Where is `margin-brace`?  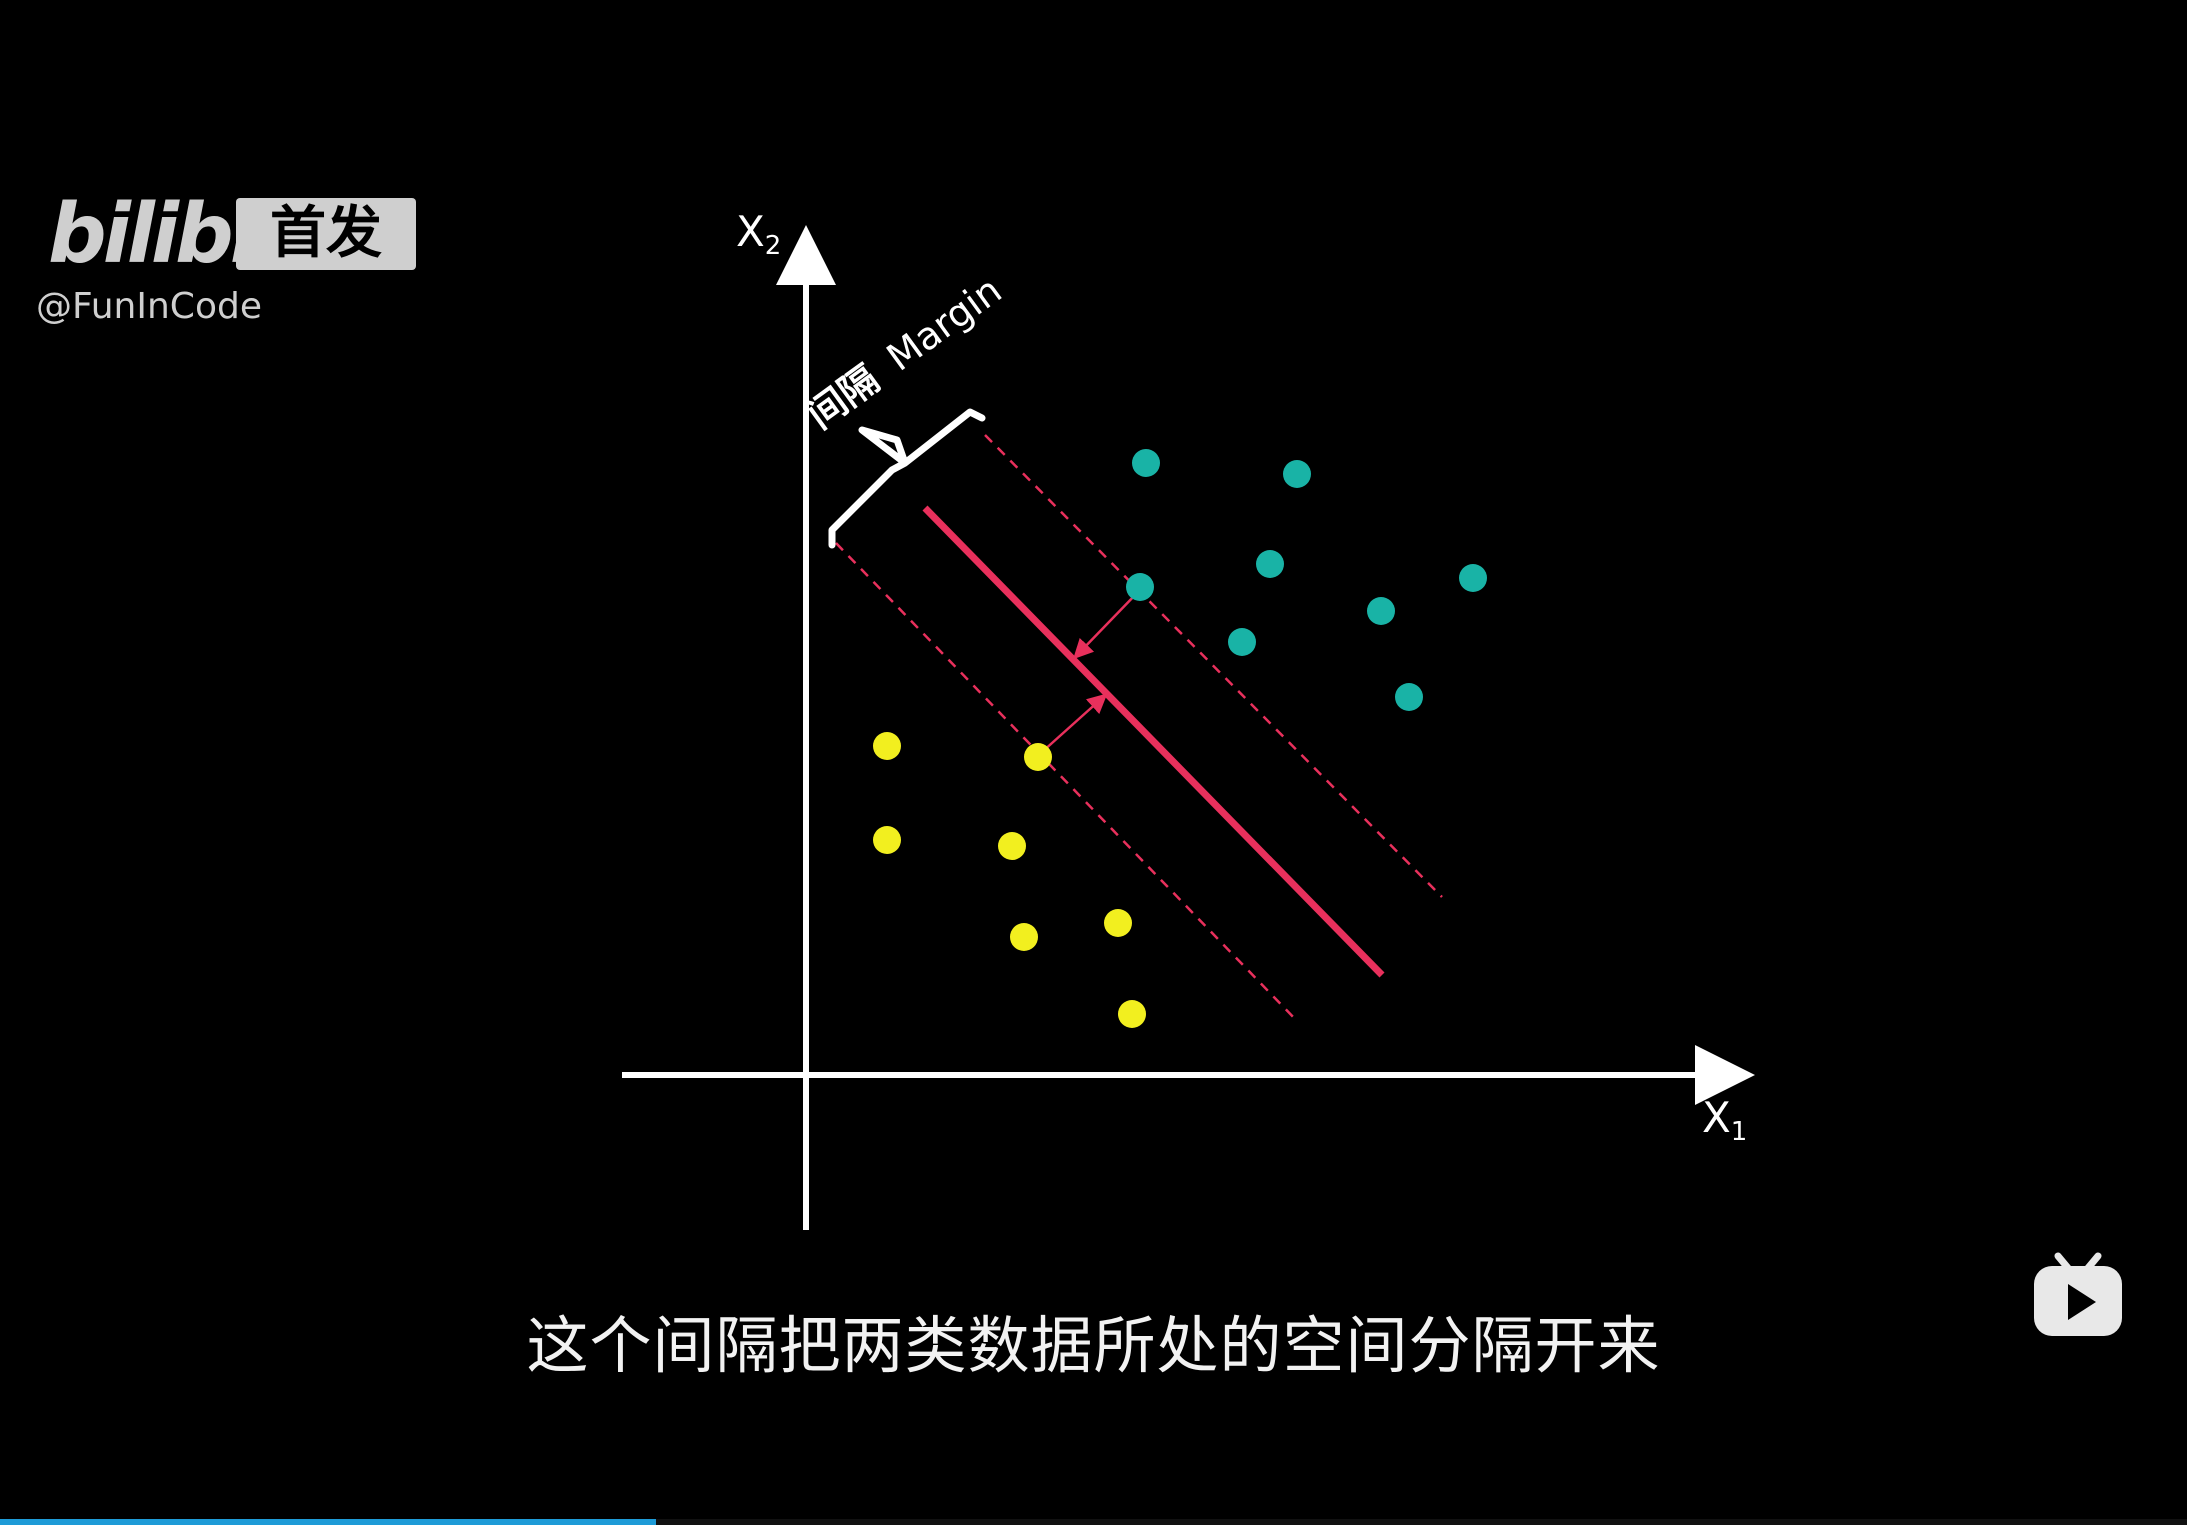 margin-brace is located at coordinates (907, 478).